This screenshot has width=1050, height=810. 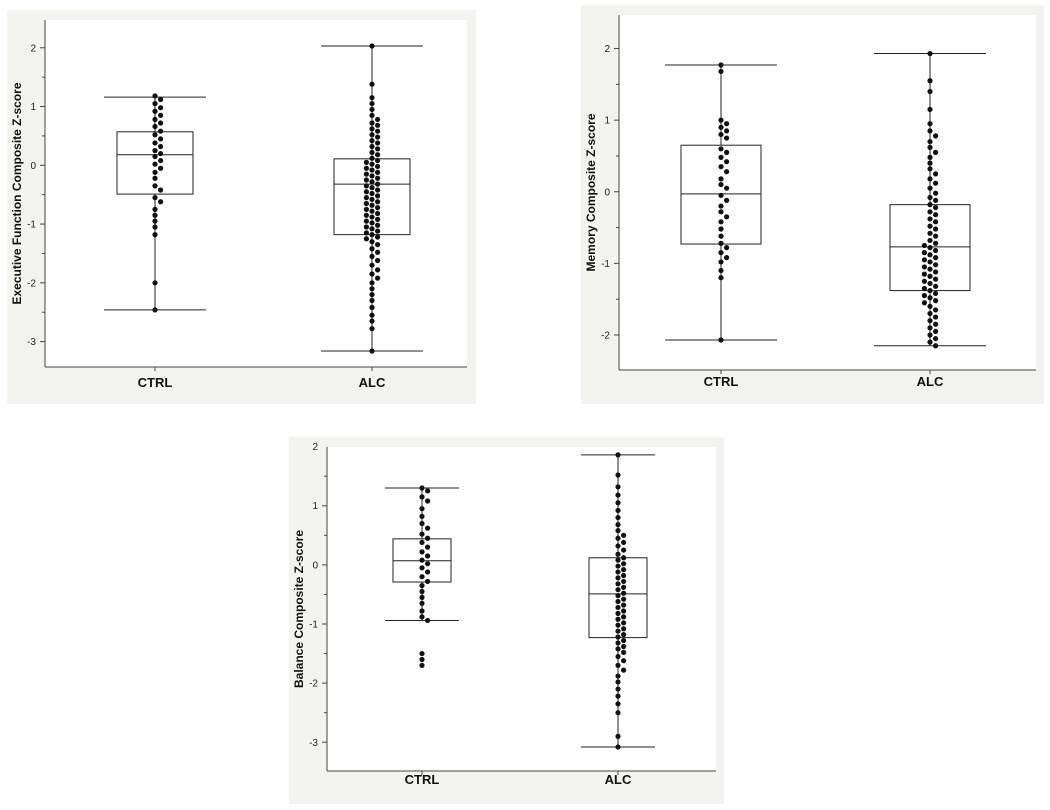 I want to click on y-axis-title: Balance Composite Z-score, so click(x=299, y=609).